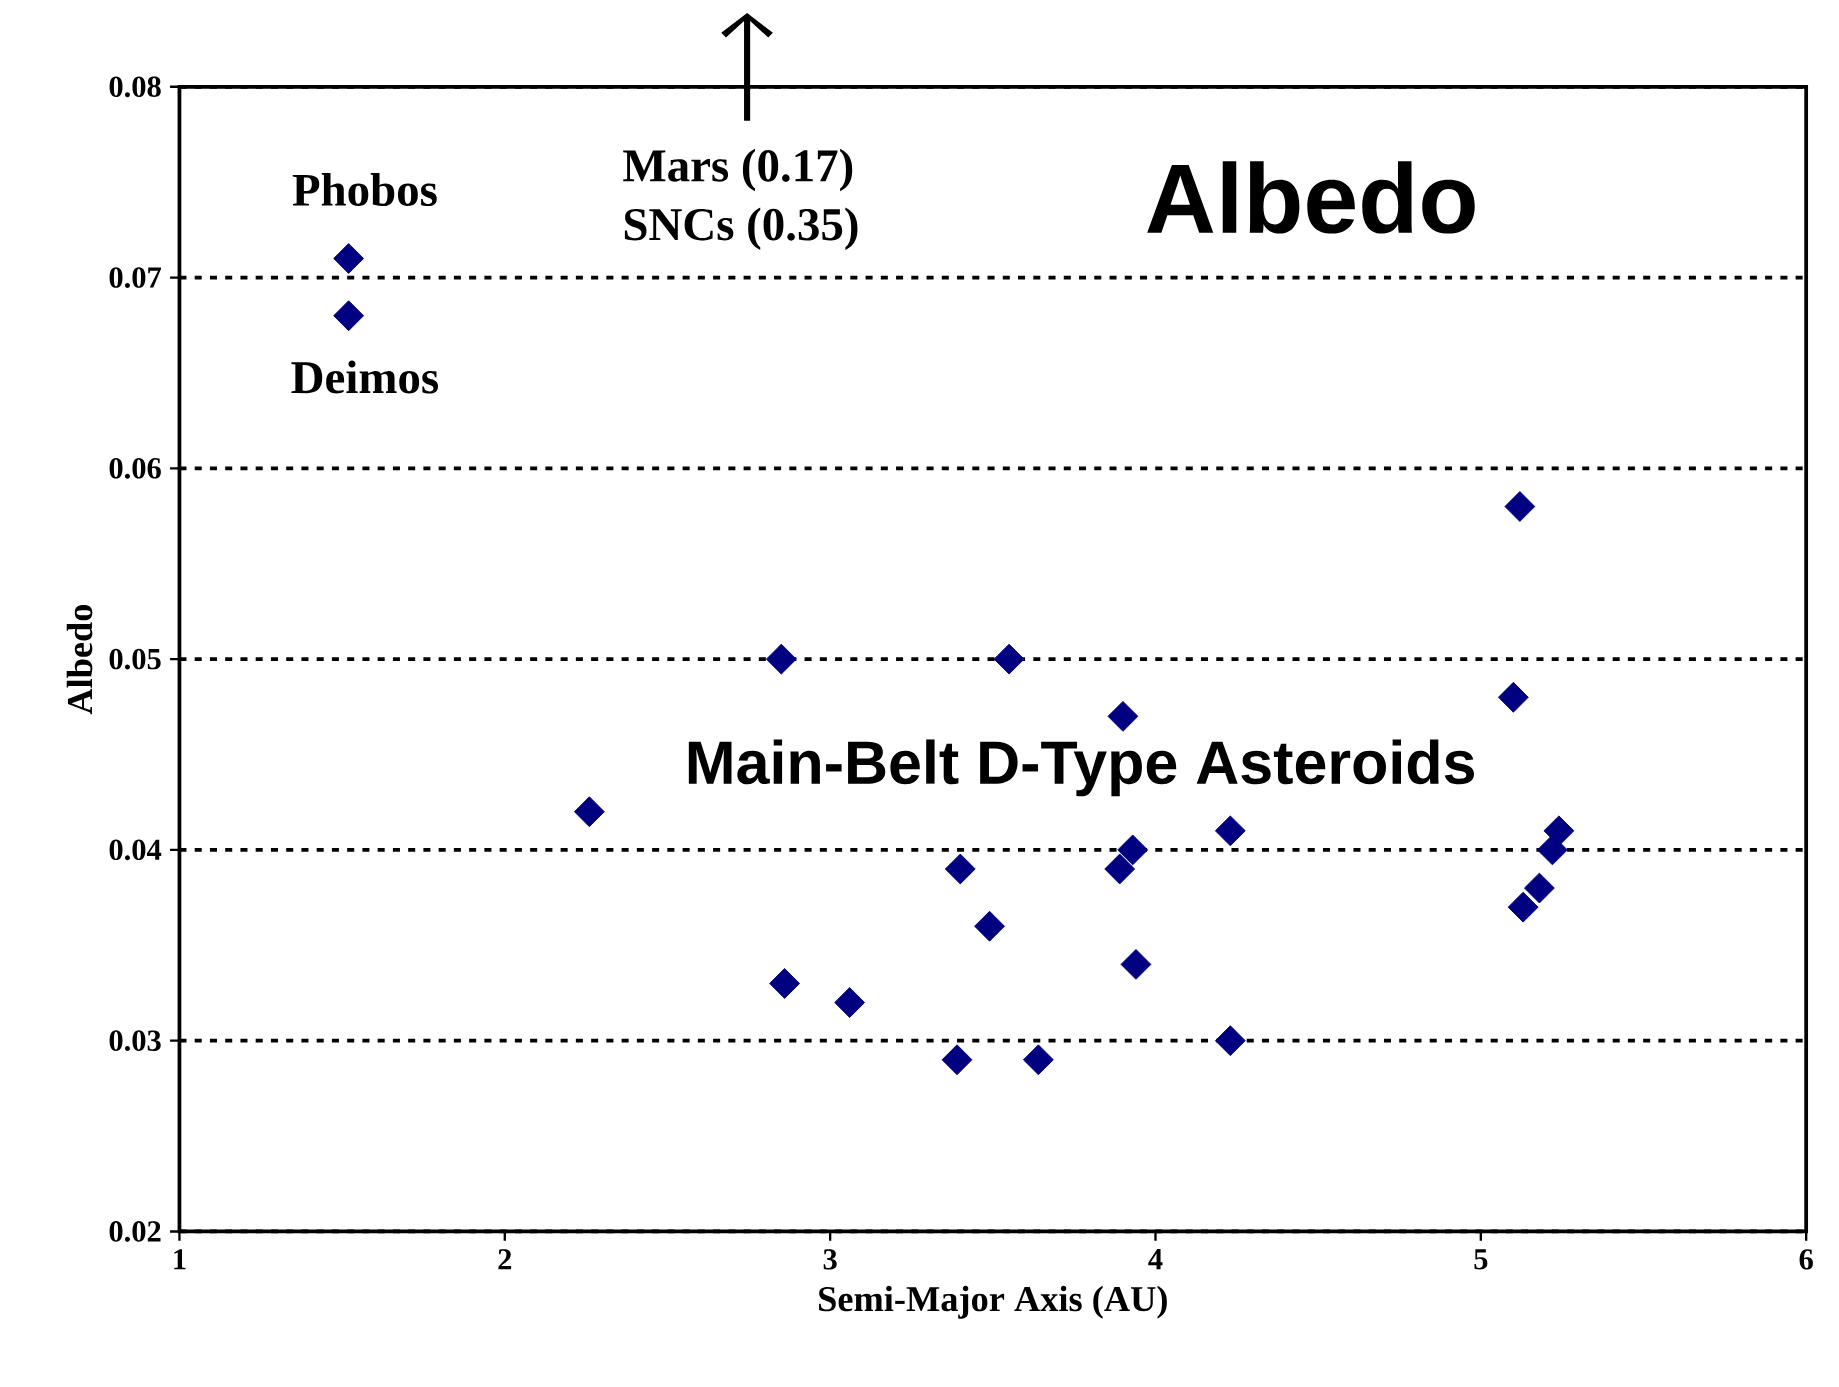  What do you see at coordinates (79, 659) in the screenshot?
I see `y-axis-title: Albedo` at bounding box center [79, 659].